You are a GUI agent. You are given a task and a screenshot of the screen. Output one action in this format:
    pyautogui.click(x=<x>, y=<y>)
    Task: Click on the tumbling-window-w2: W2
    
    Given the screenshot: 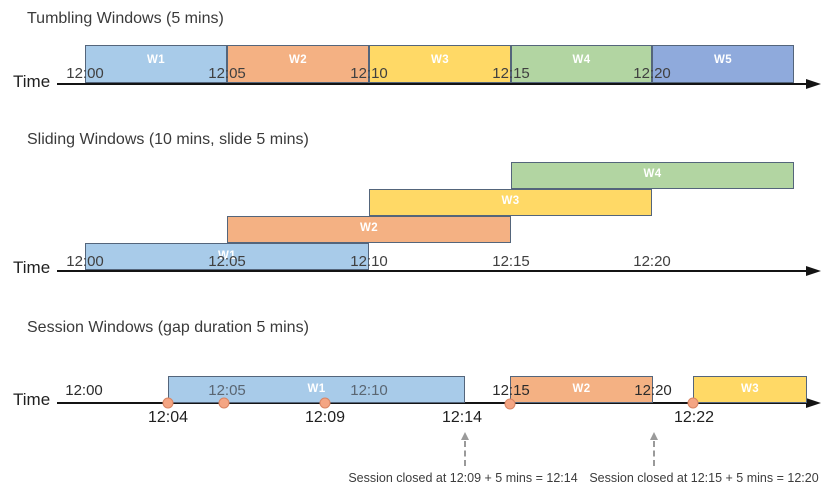 What is the action you would take?
    pyautogui.click(x=298, y=64)
    